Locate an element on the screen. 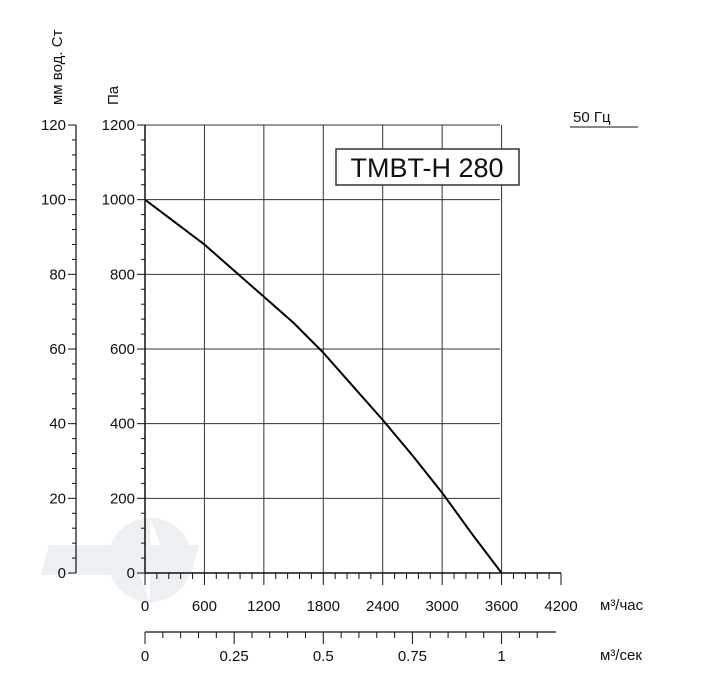 Image resolution: width=704 pixels, height=676 pixels. y-right-tick-label: 800 is located at coordinates (122, 274).